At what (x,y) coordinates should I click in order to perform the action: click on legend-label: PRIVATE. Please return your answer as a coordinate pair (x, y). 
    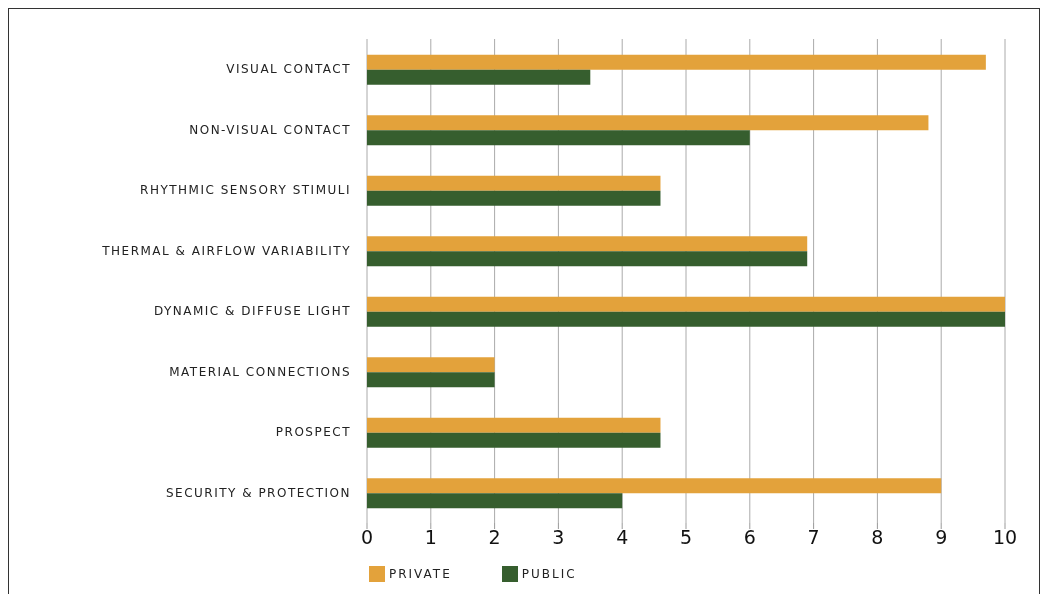
    Looking at the image, I should click on (420, 574).